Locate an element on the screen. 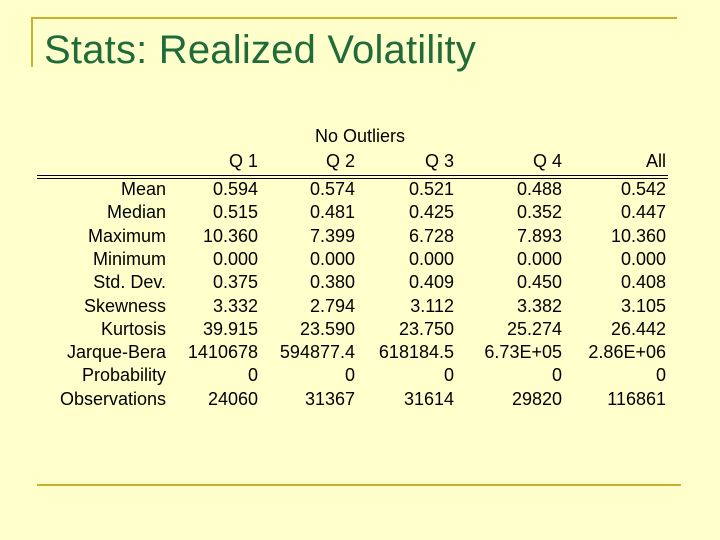 The width and height of the screenshot is (720, 540). table-cell-q4: 29820 is located at coordinates (536, 398).